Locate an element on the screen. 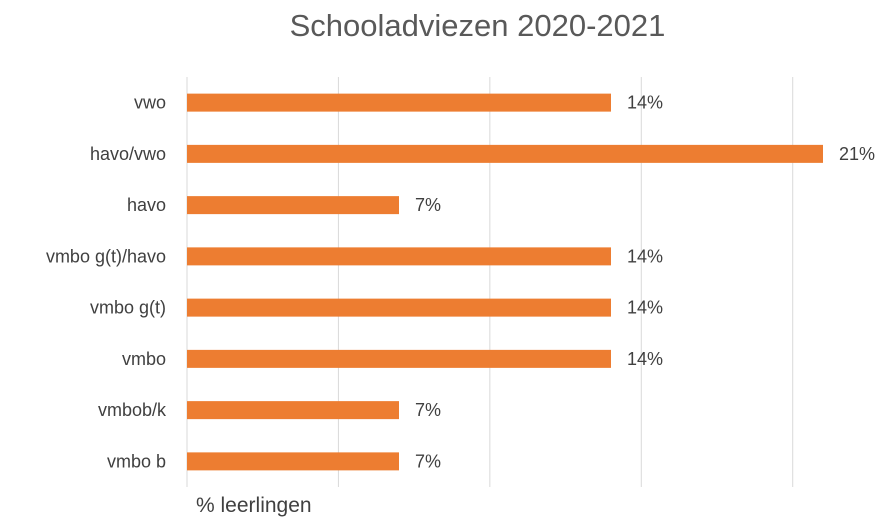  category-label: havo is located at coordinates (146, 205).